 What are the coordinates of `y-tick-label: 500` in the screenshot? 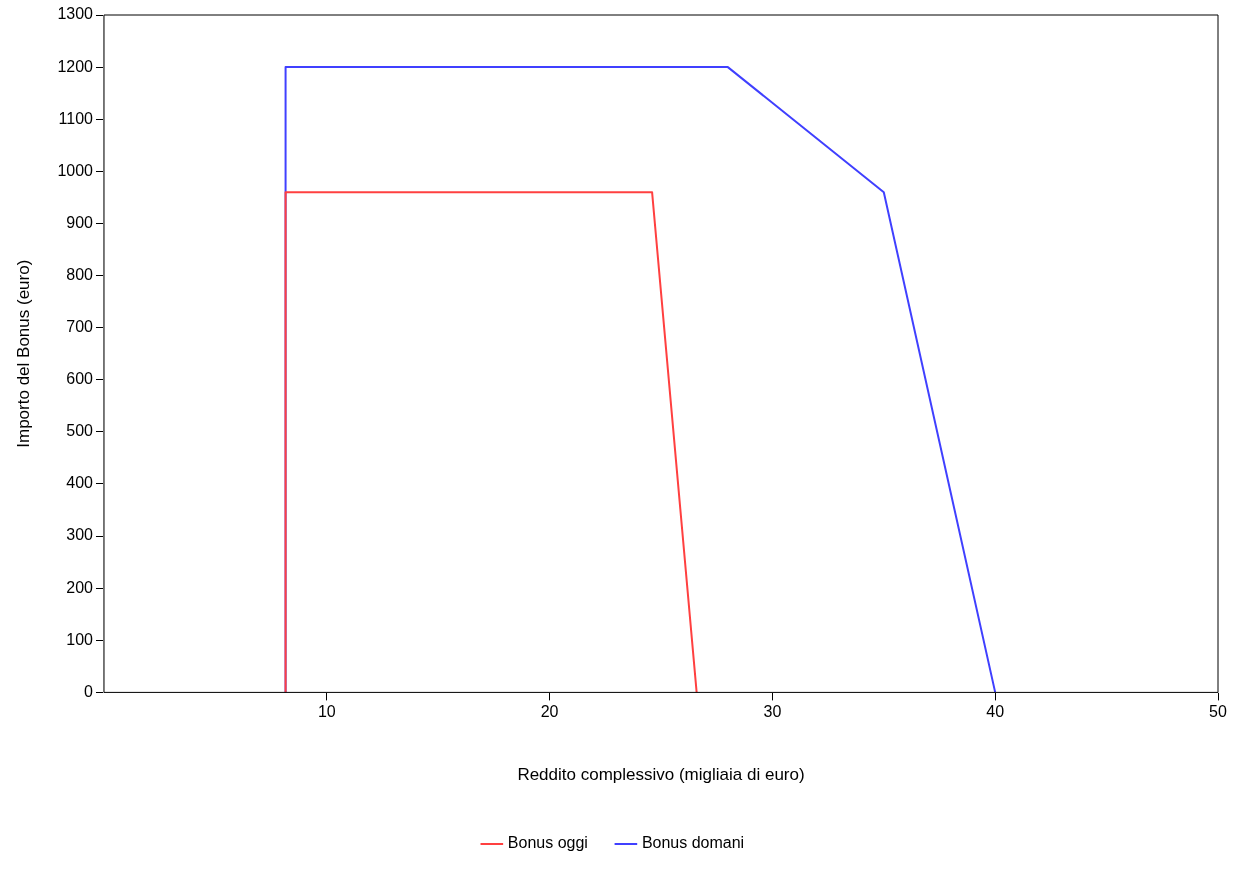 It's located at (80, 431).